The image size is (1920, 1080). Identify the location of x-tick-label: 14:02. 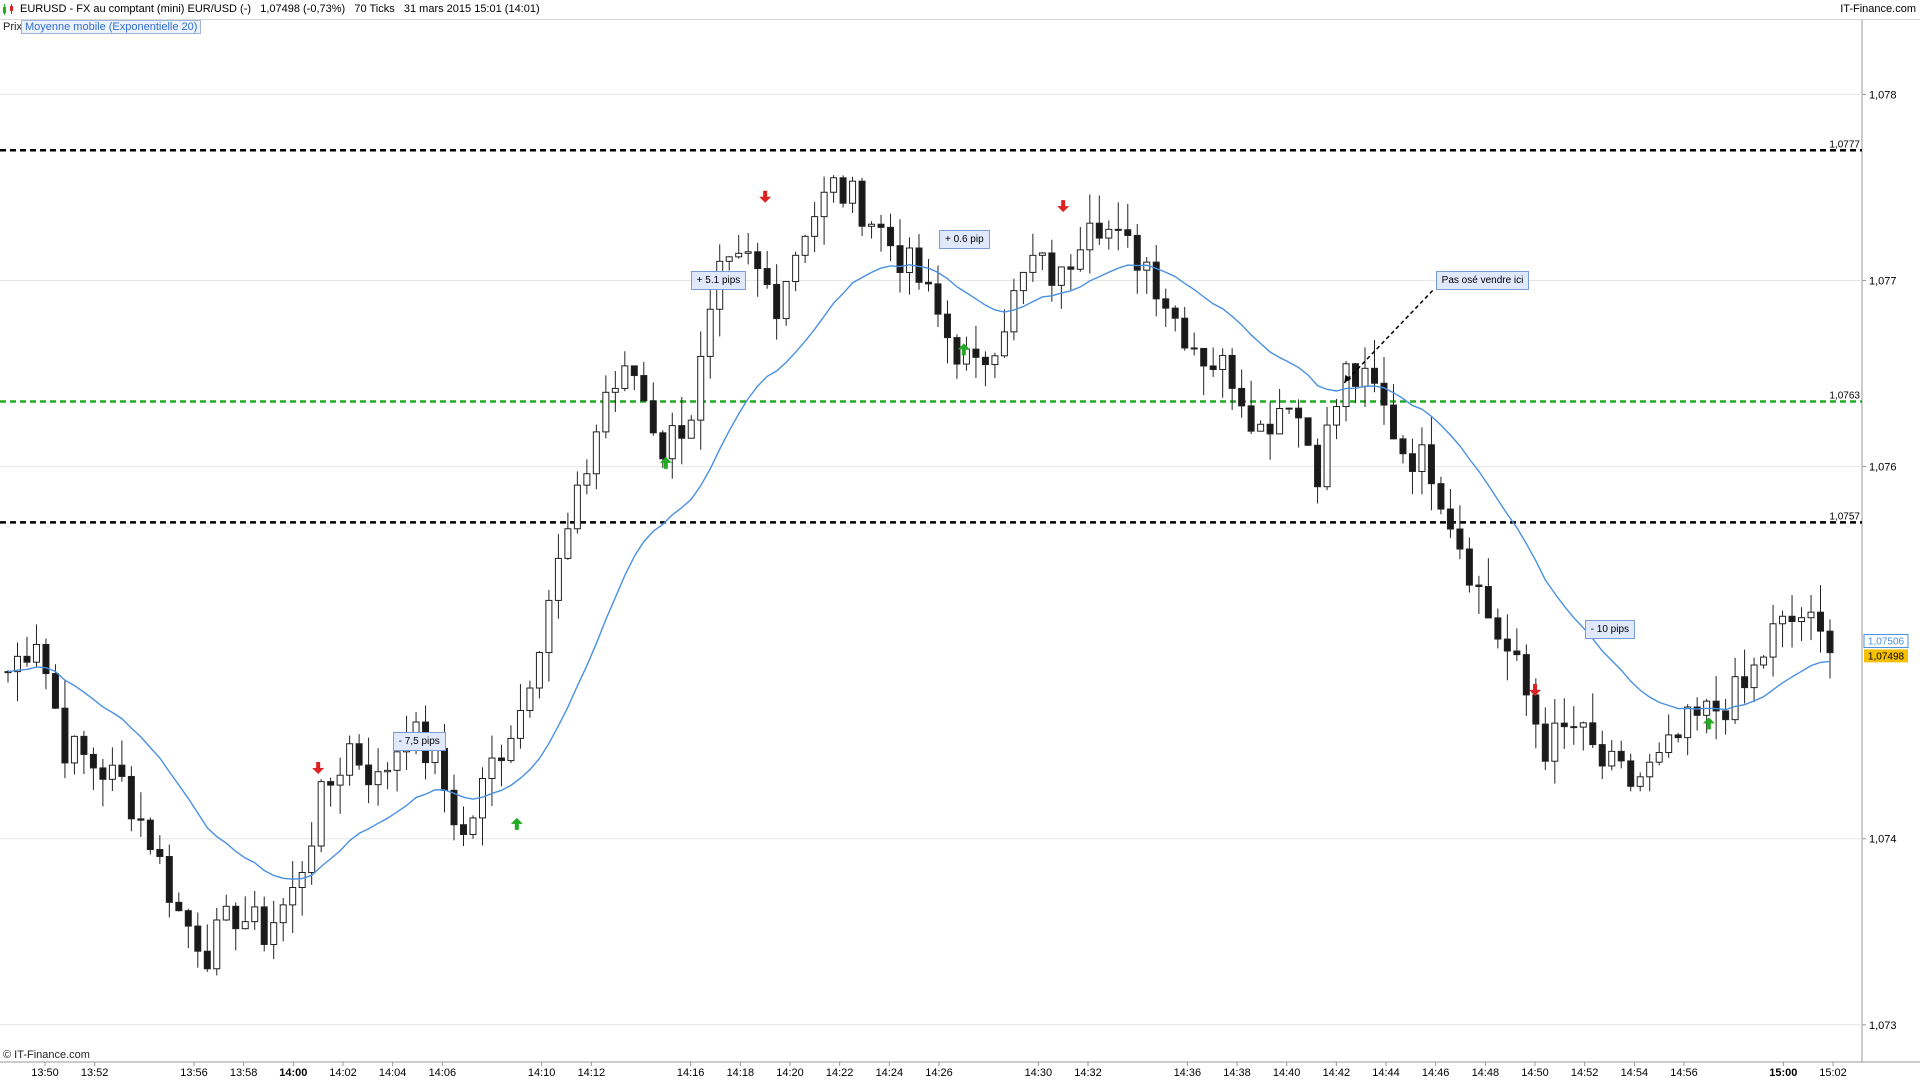
(343, 1073).